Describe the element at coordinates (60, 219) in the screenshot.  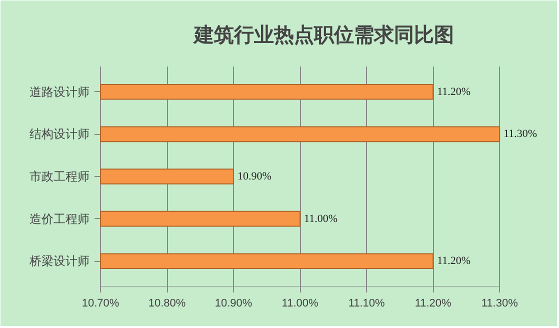
I see `y-tick-label: 造价工程师` at that location.